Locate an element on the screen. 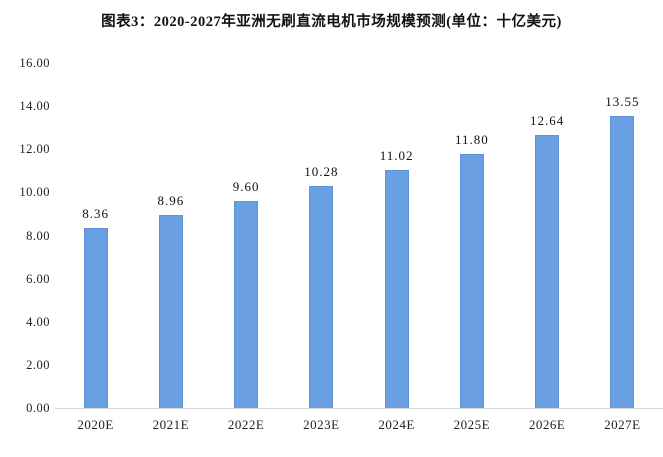 The height and width of the screenshot is (457, 663). x-axis-category-label: 2024E is located at coordinates (396, 424).